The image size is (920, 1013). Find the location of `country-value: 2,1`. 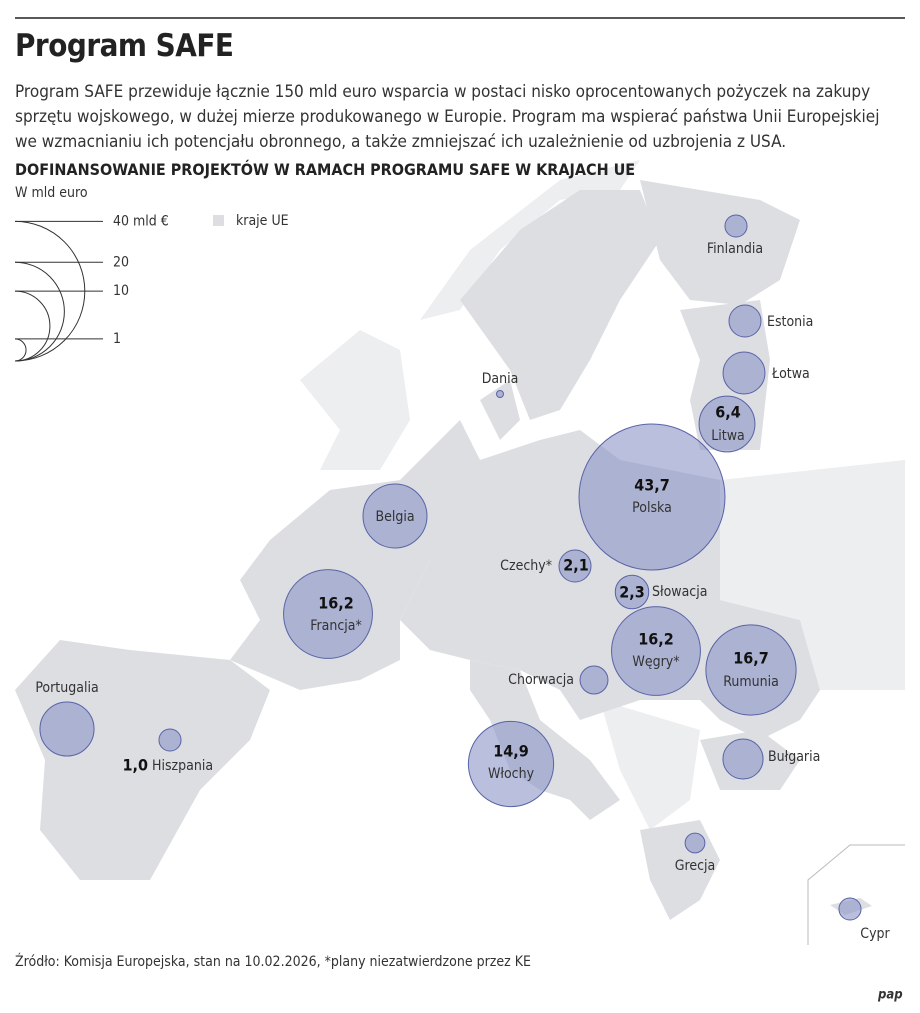

country-value: 2,1 is located at coordinates (576, 565).